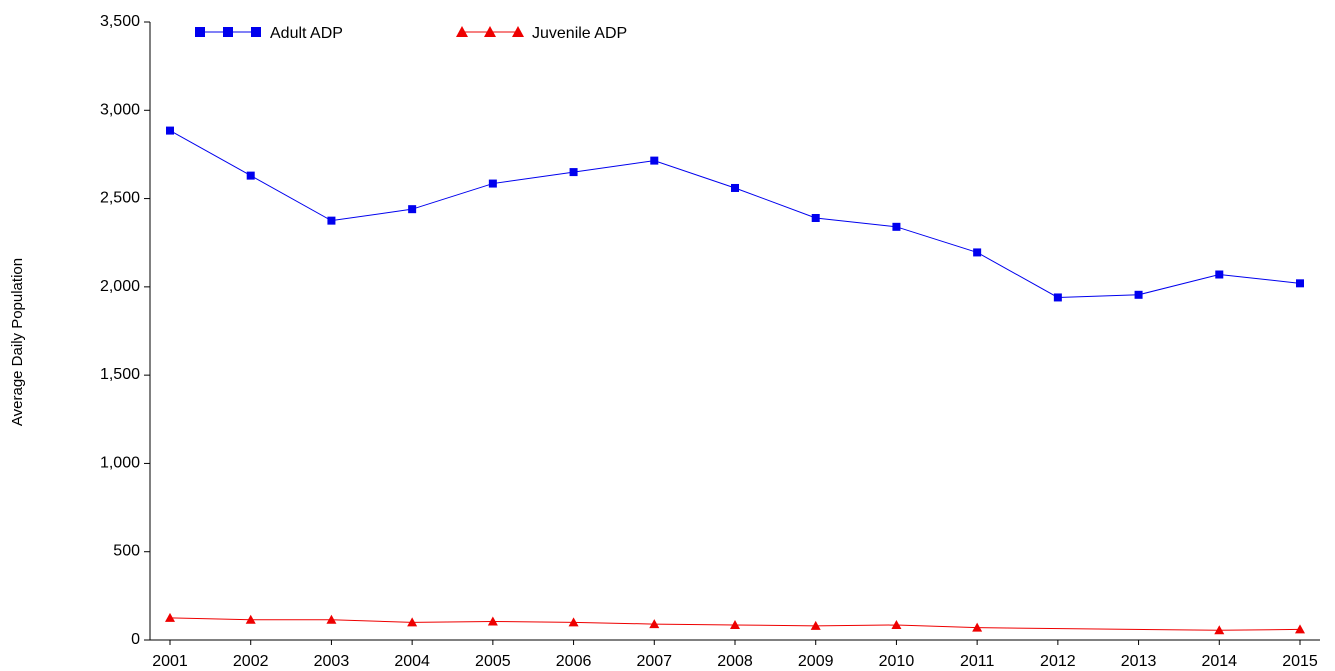 Image resolution: width=1335 pixels, height=671 pixels. I want to click on x-tick-label: 2012, so click(1058, 661).